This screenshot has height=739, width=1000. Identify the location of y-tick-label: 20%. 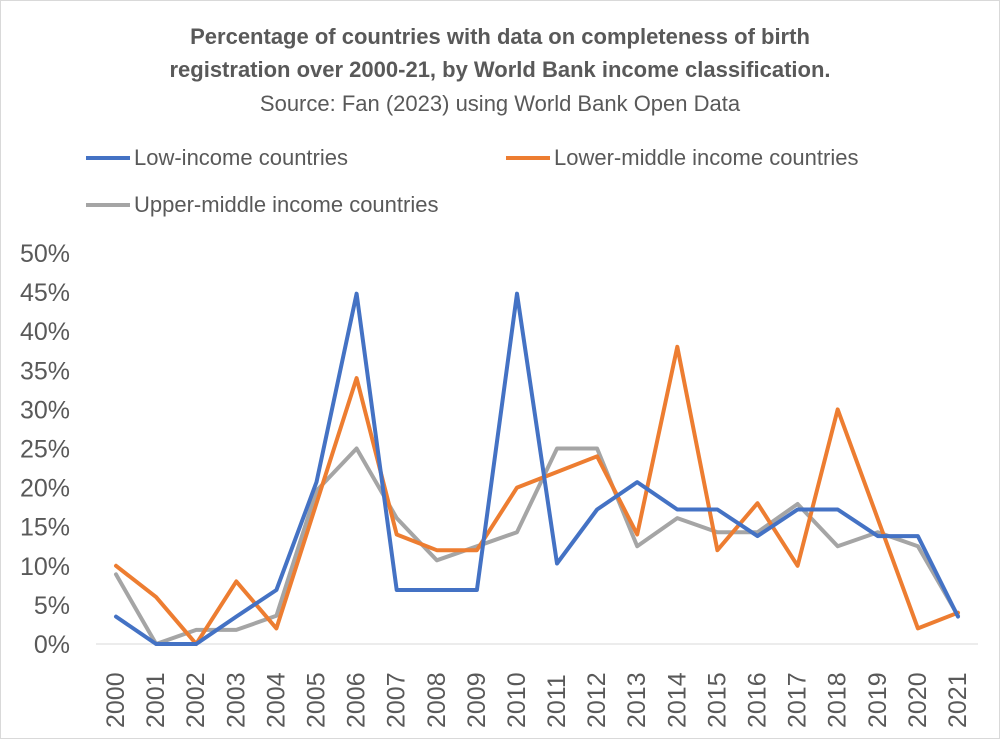
(45, 489).